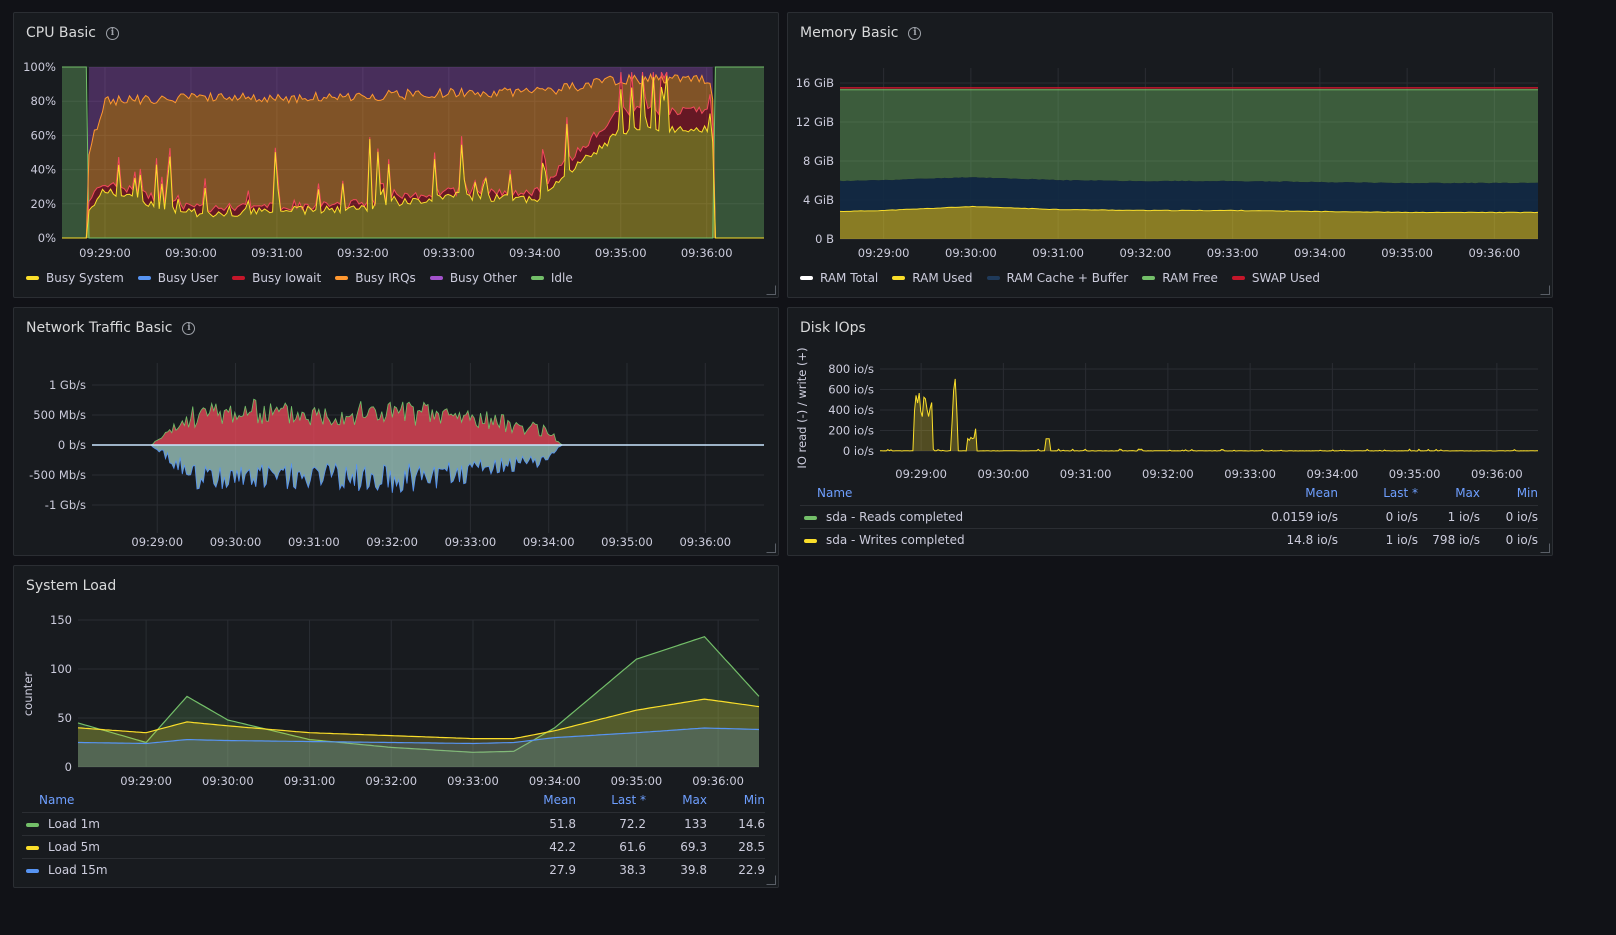  I want to click on y-tick-label: 0, so click(68, 767).